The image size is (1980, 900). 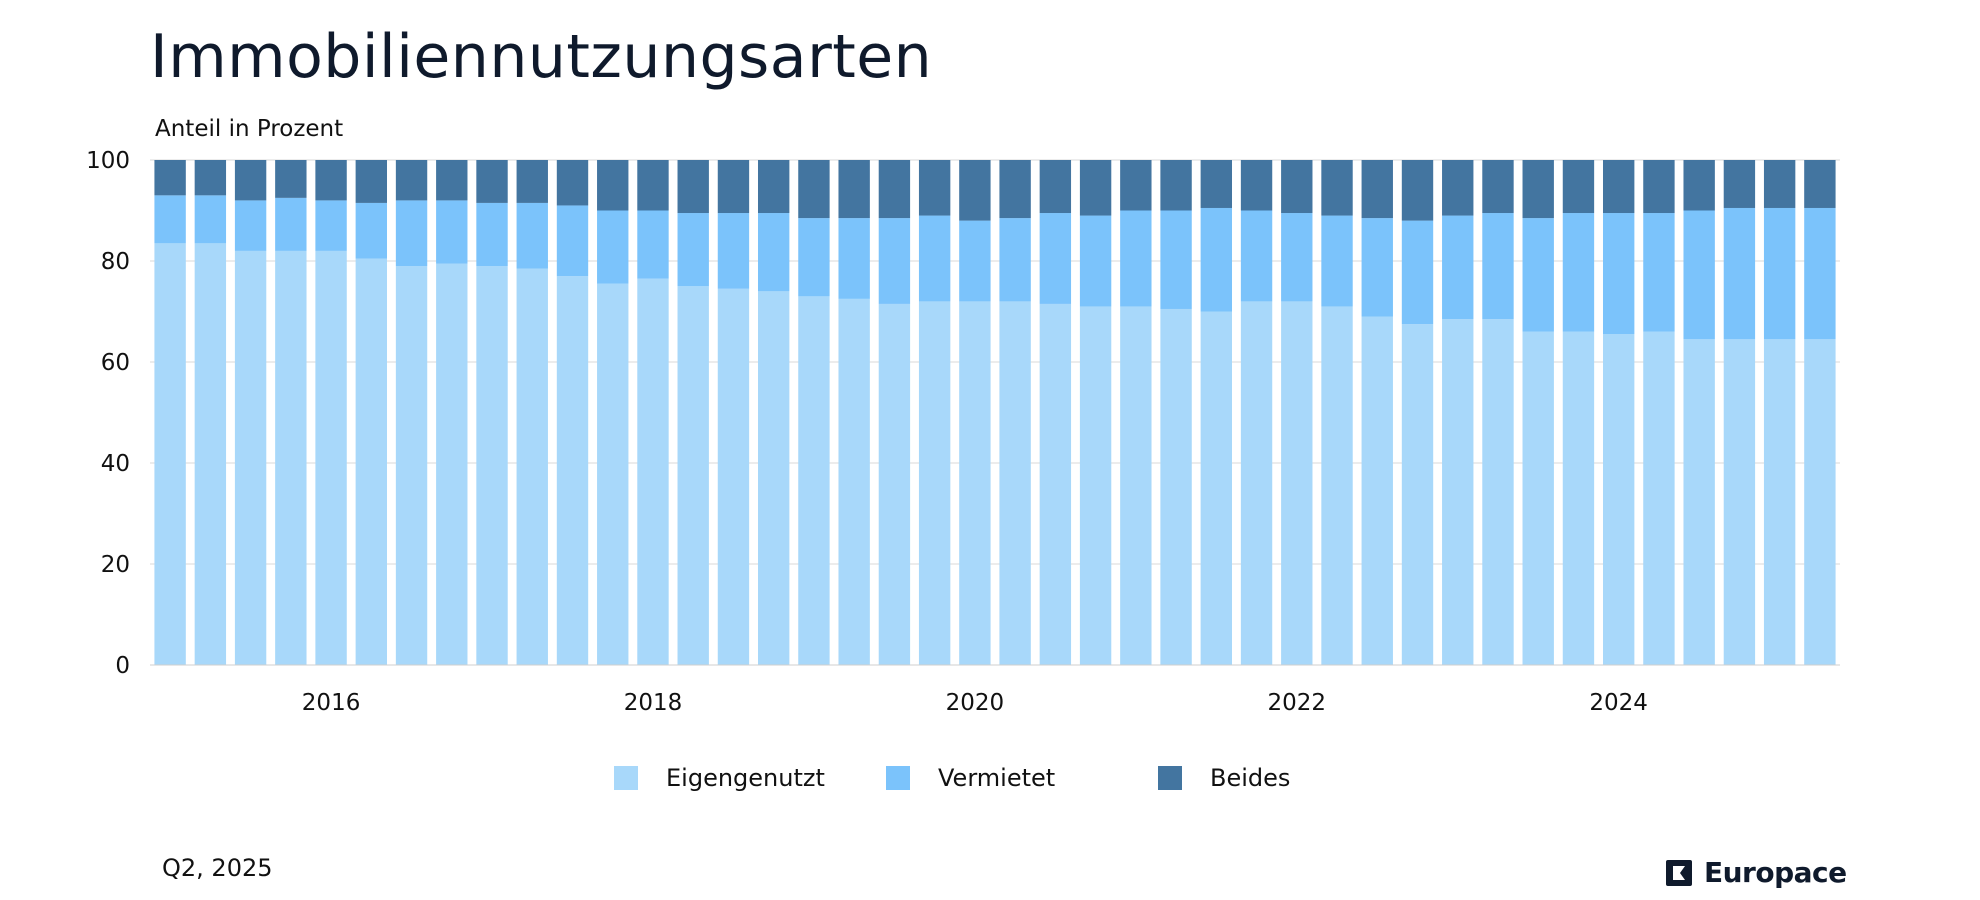 I want to click on x-axis: 2016 2018 2020 2022 2024, so click(x=995, y=690).